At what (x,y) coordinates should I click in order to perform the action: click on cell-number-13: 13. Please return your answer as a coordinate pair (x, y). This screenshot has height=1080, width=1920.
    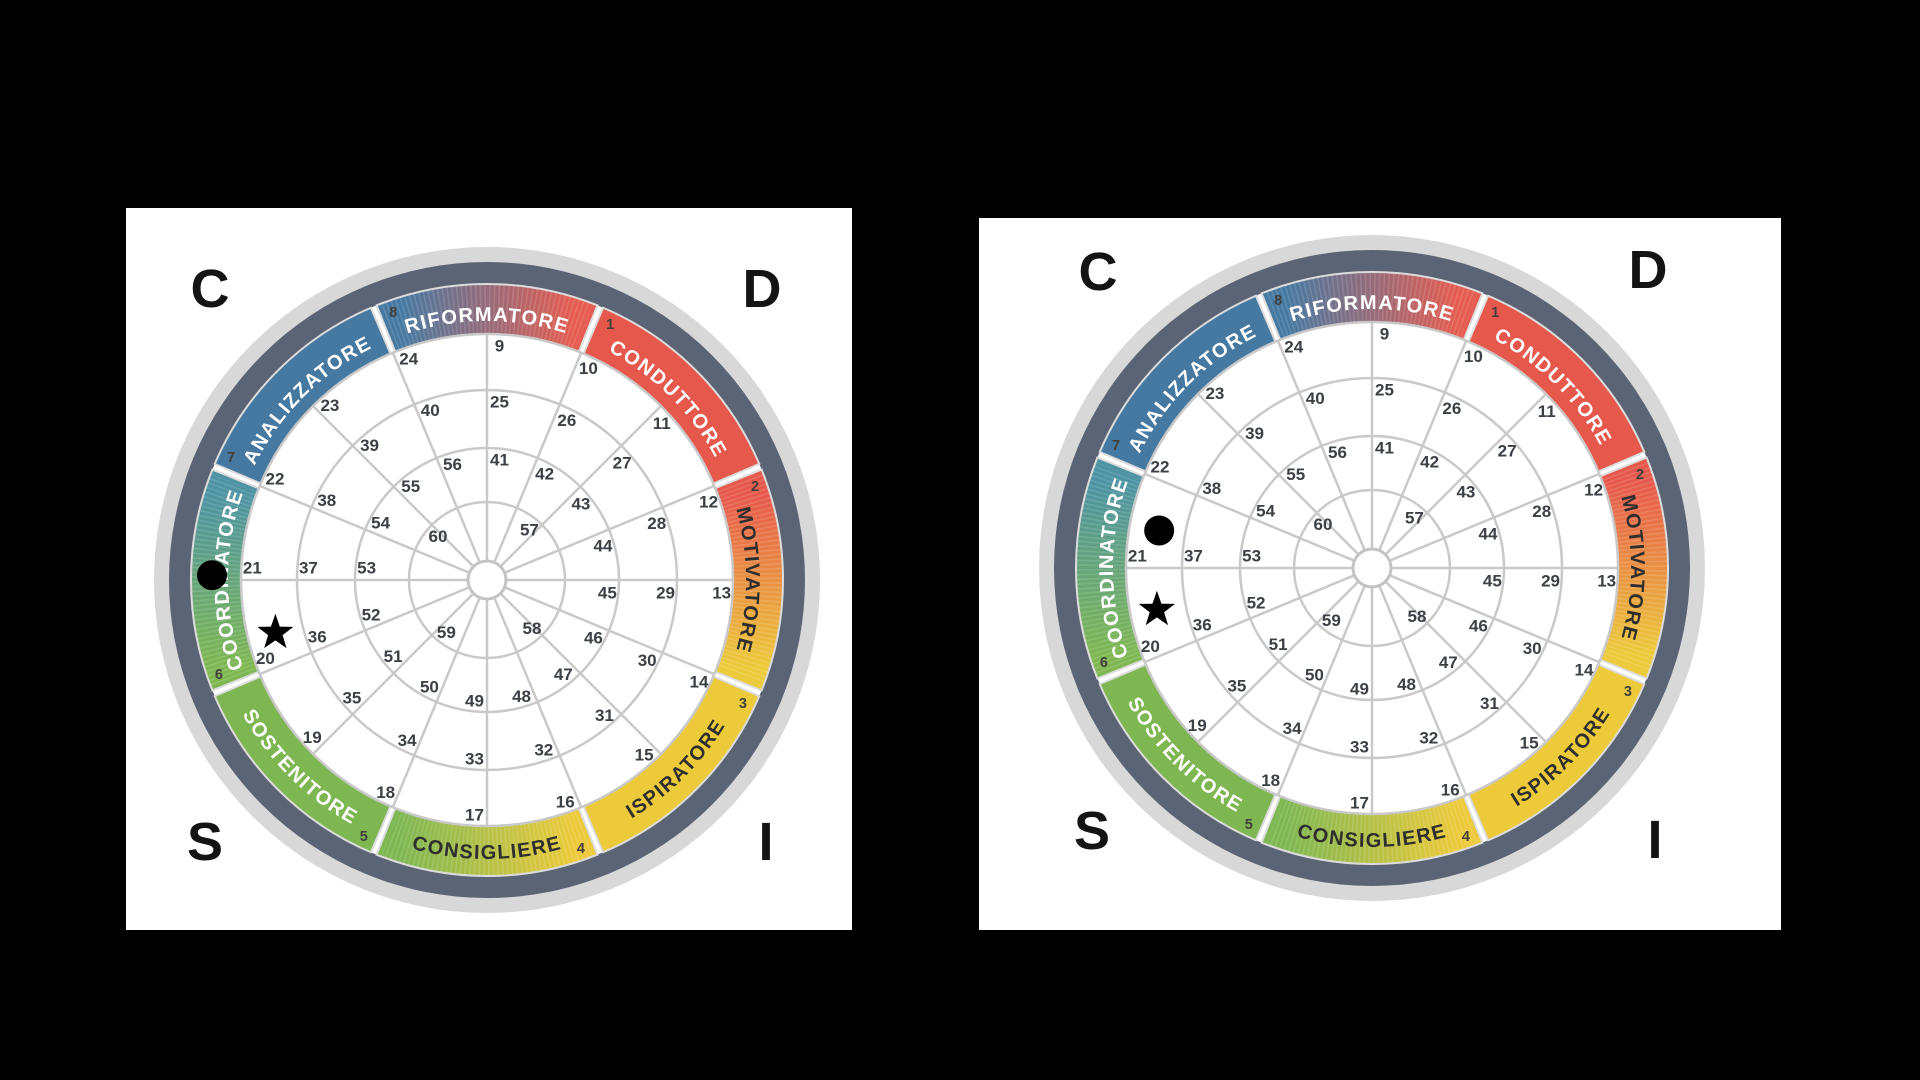
    Looking at the image, I should click on (721, 592).